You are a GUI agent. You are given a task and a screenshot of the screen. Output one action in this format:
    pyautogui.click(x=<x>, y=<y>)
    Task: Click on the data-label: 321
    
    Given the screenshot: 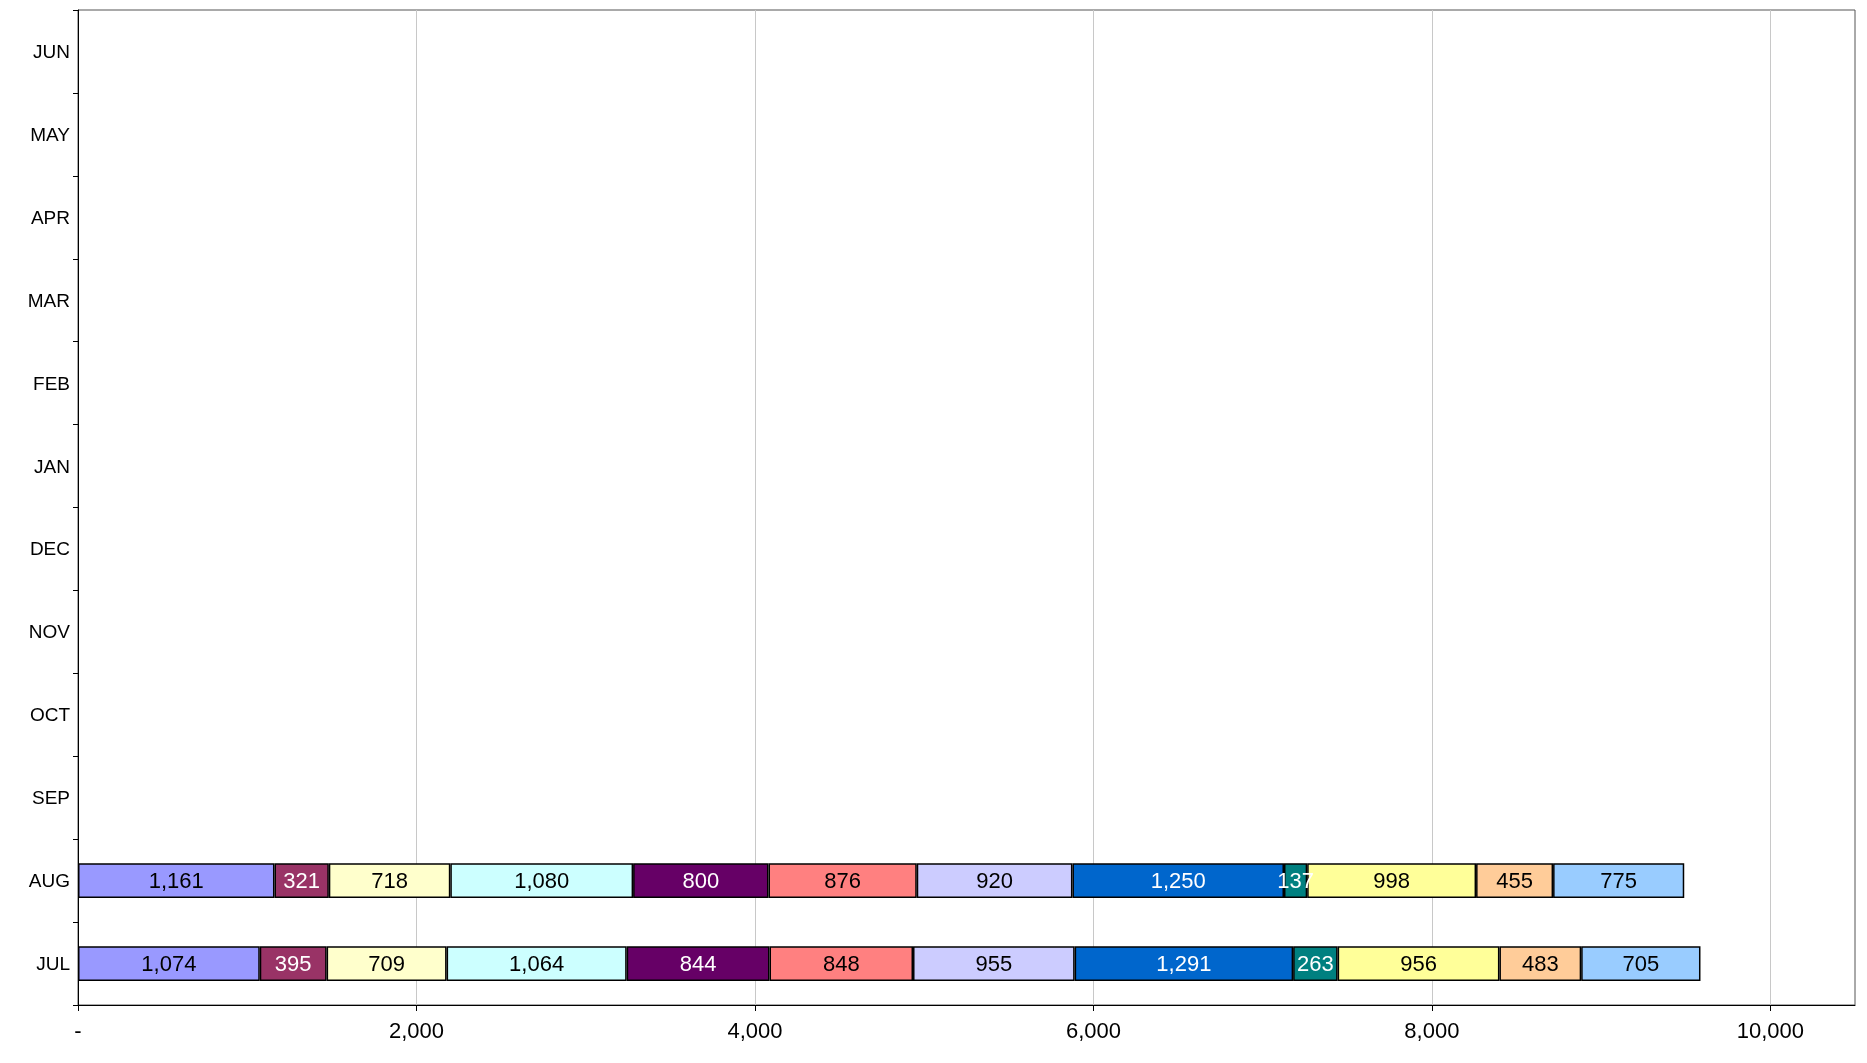 What is the action you would take?
    pyautogui.click(x=302, y=881)
    